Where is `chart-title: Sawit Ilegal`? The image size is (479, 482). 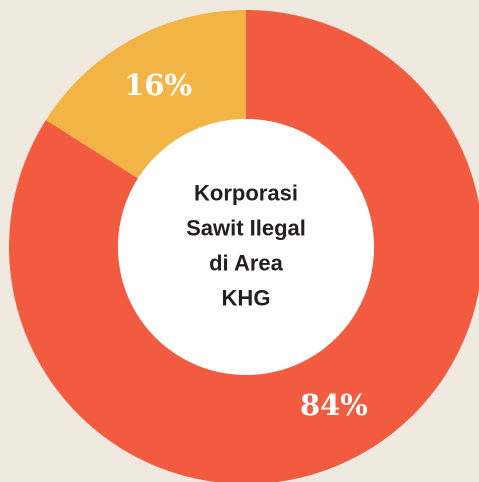
chart-title: Sawit Ilegal is located at coordinates (246, 227).